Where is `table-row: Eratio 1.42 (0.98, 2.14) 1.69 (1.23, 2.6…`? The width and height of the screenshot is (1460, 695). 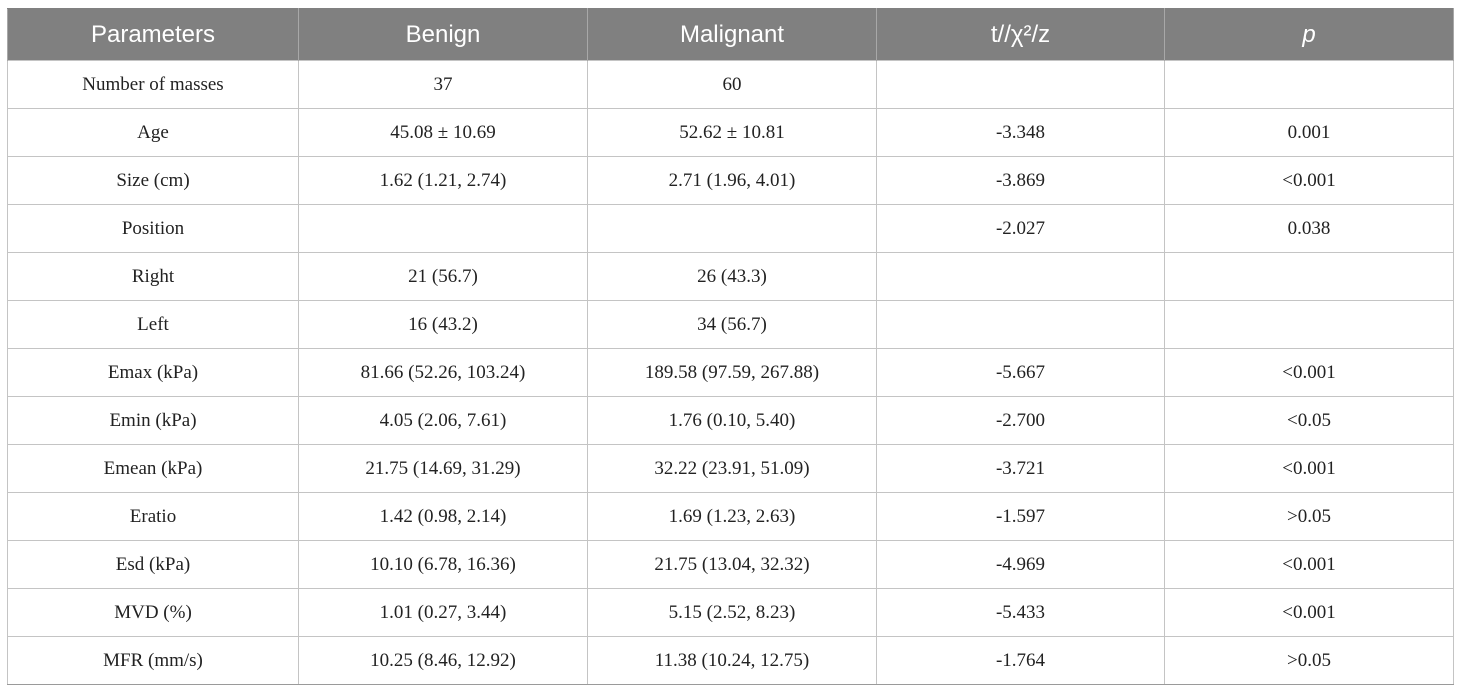
table-row: Eratio 1.42 (0.98, 2.14) 1.69 (1.23, 2.6… is located at coordinates (730, 516).